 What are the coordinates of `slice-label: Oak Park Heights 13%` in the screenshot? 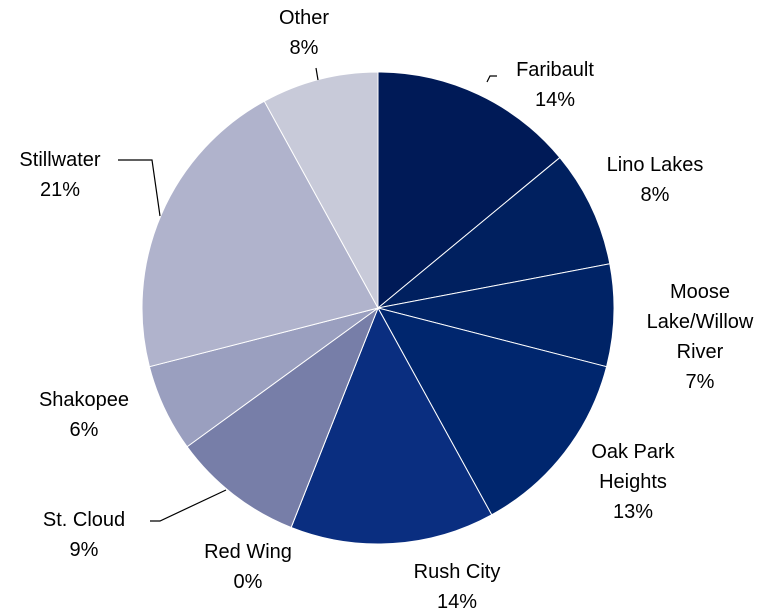 It's located at (633, 482).